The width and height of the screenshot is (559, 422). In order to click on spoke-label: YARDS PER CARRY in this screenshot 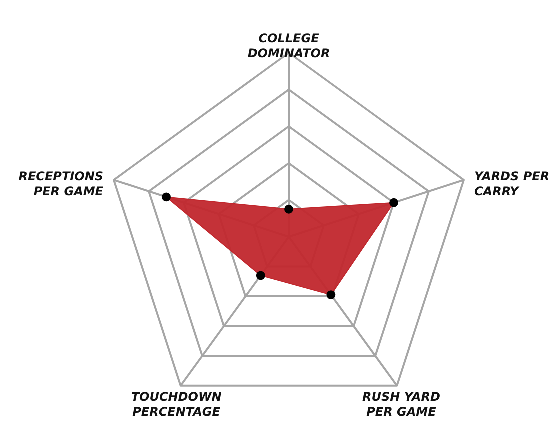, I will do `click(512, 184)`.